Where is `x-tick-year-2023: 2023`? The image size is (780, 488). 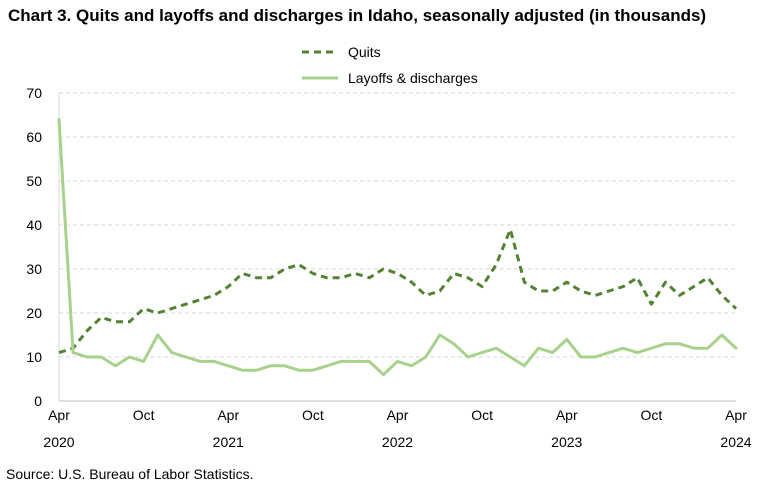
x-tick-year-2023: 2023 is located at coordinates (566, 442).